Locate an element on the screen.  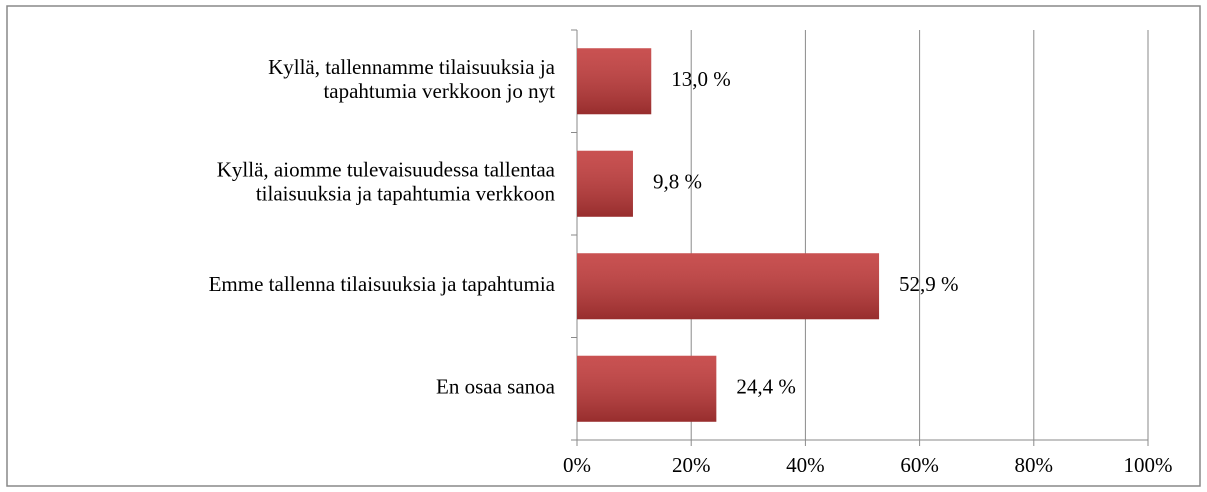
y-tick-label: En osaa sanoa is located at coordinates (496, 387).